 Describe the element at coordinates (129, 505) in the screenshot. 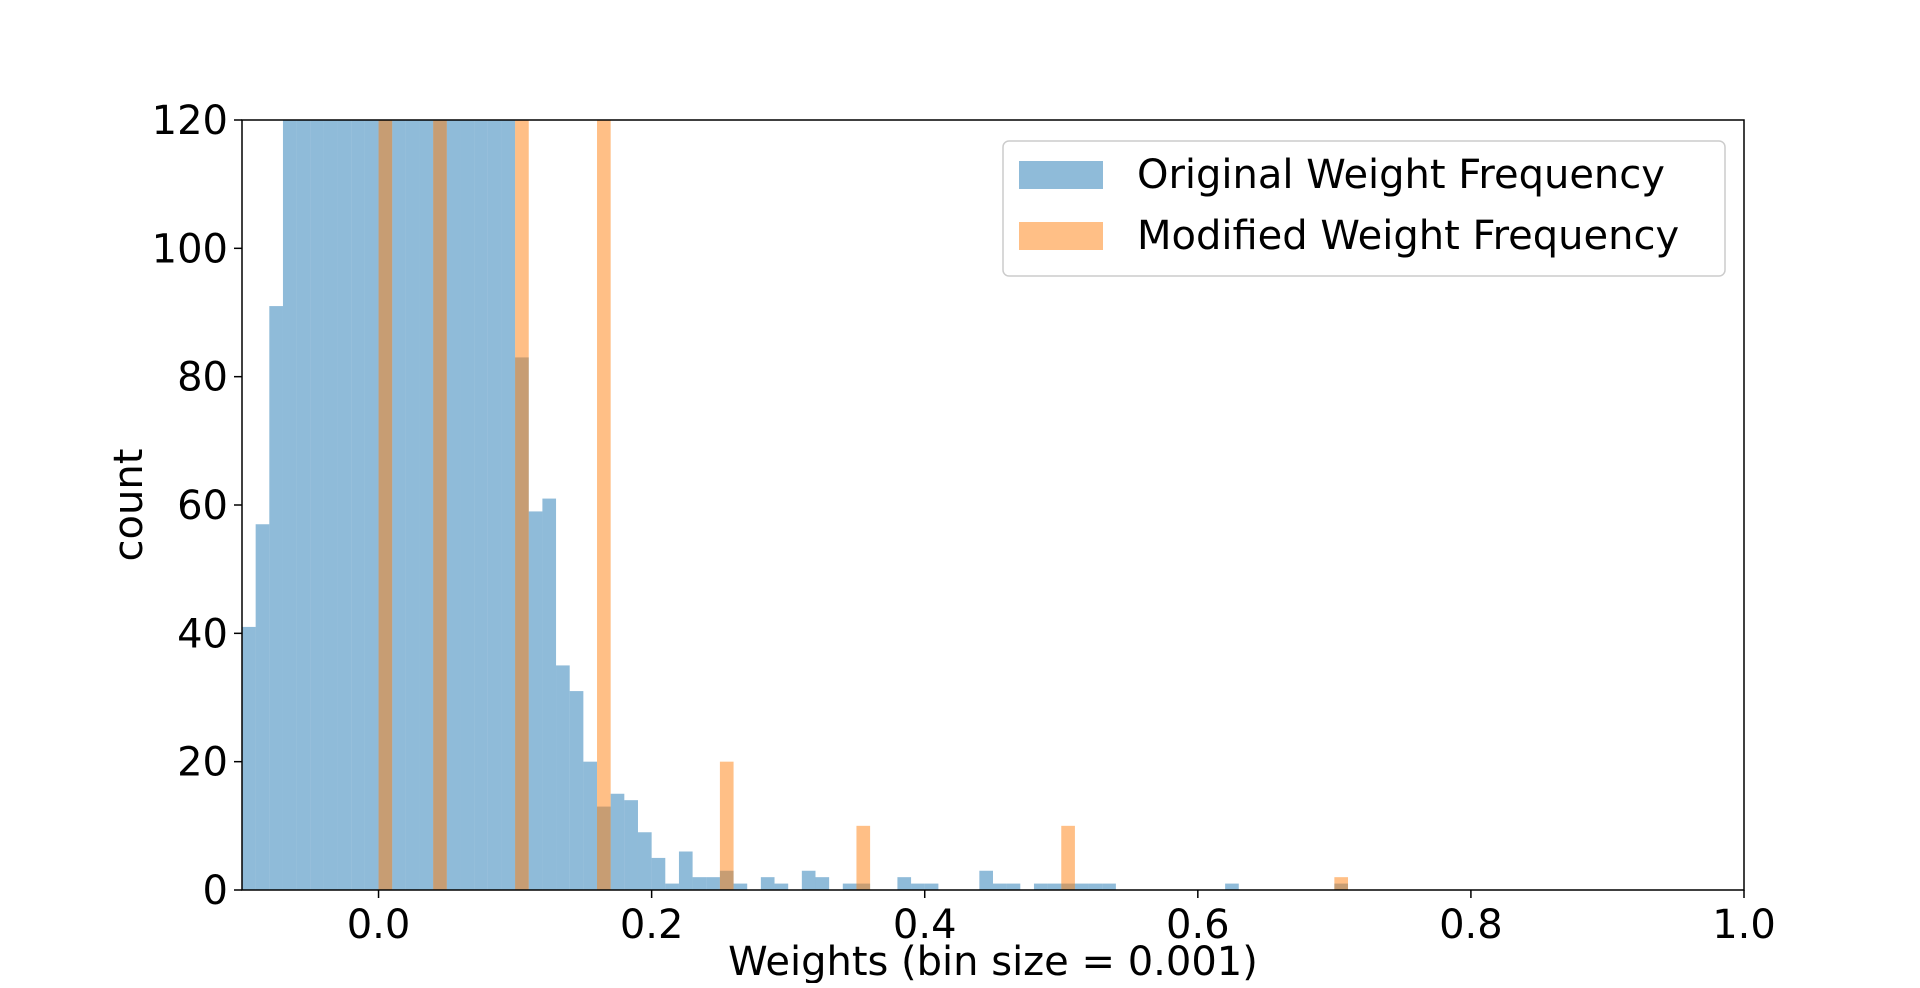

I see `y-axis-label: count` at that location.